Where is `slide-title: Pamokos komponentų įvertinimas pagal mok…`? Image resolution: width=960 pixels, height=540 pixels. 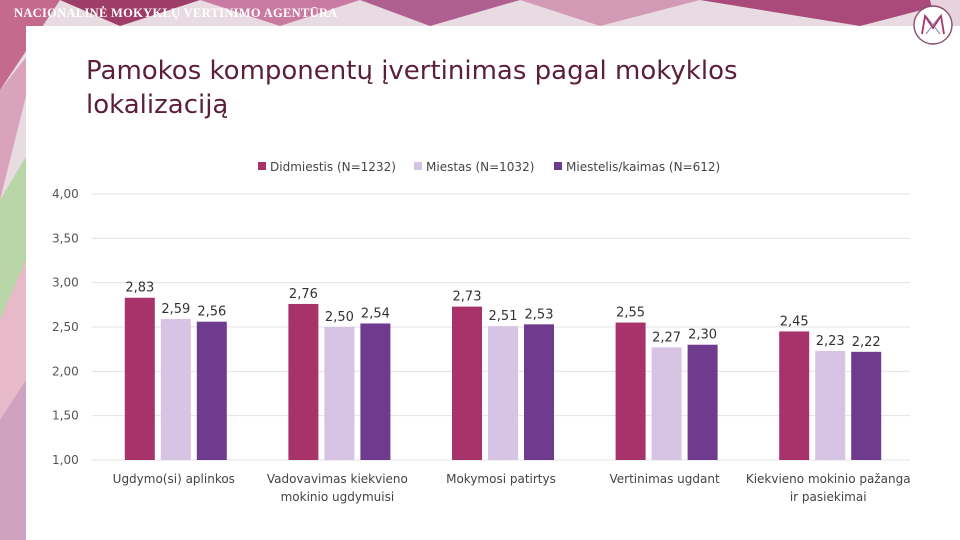 slide-title: Pamokos komponentų įvertinimas pagal mok… is located at coordinates (412, 88).